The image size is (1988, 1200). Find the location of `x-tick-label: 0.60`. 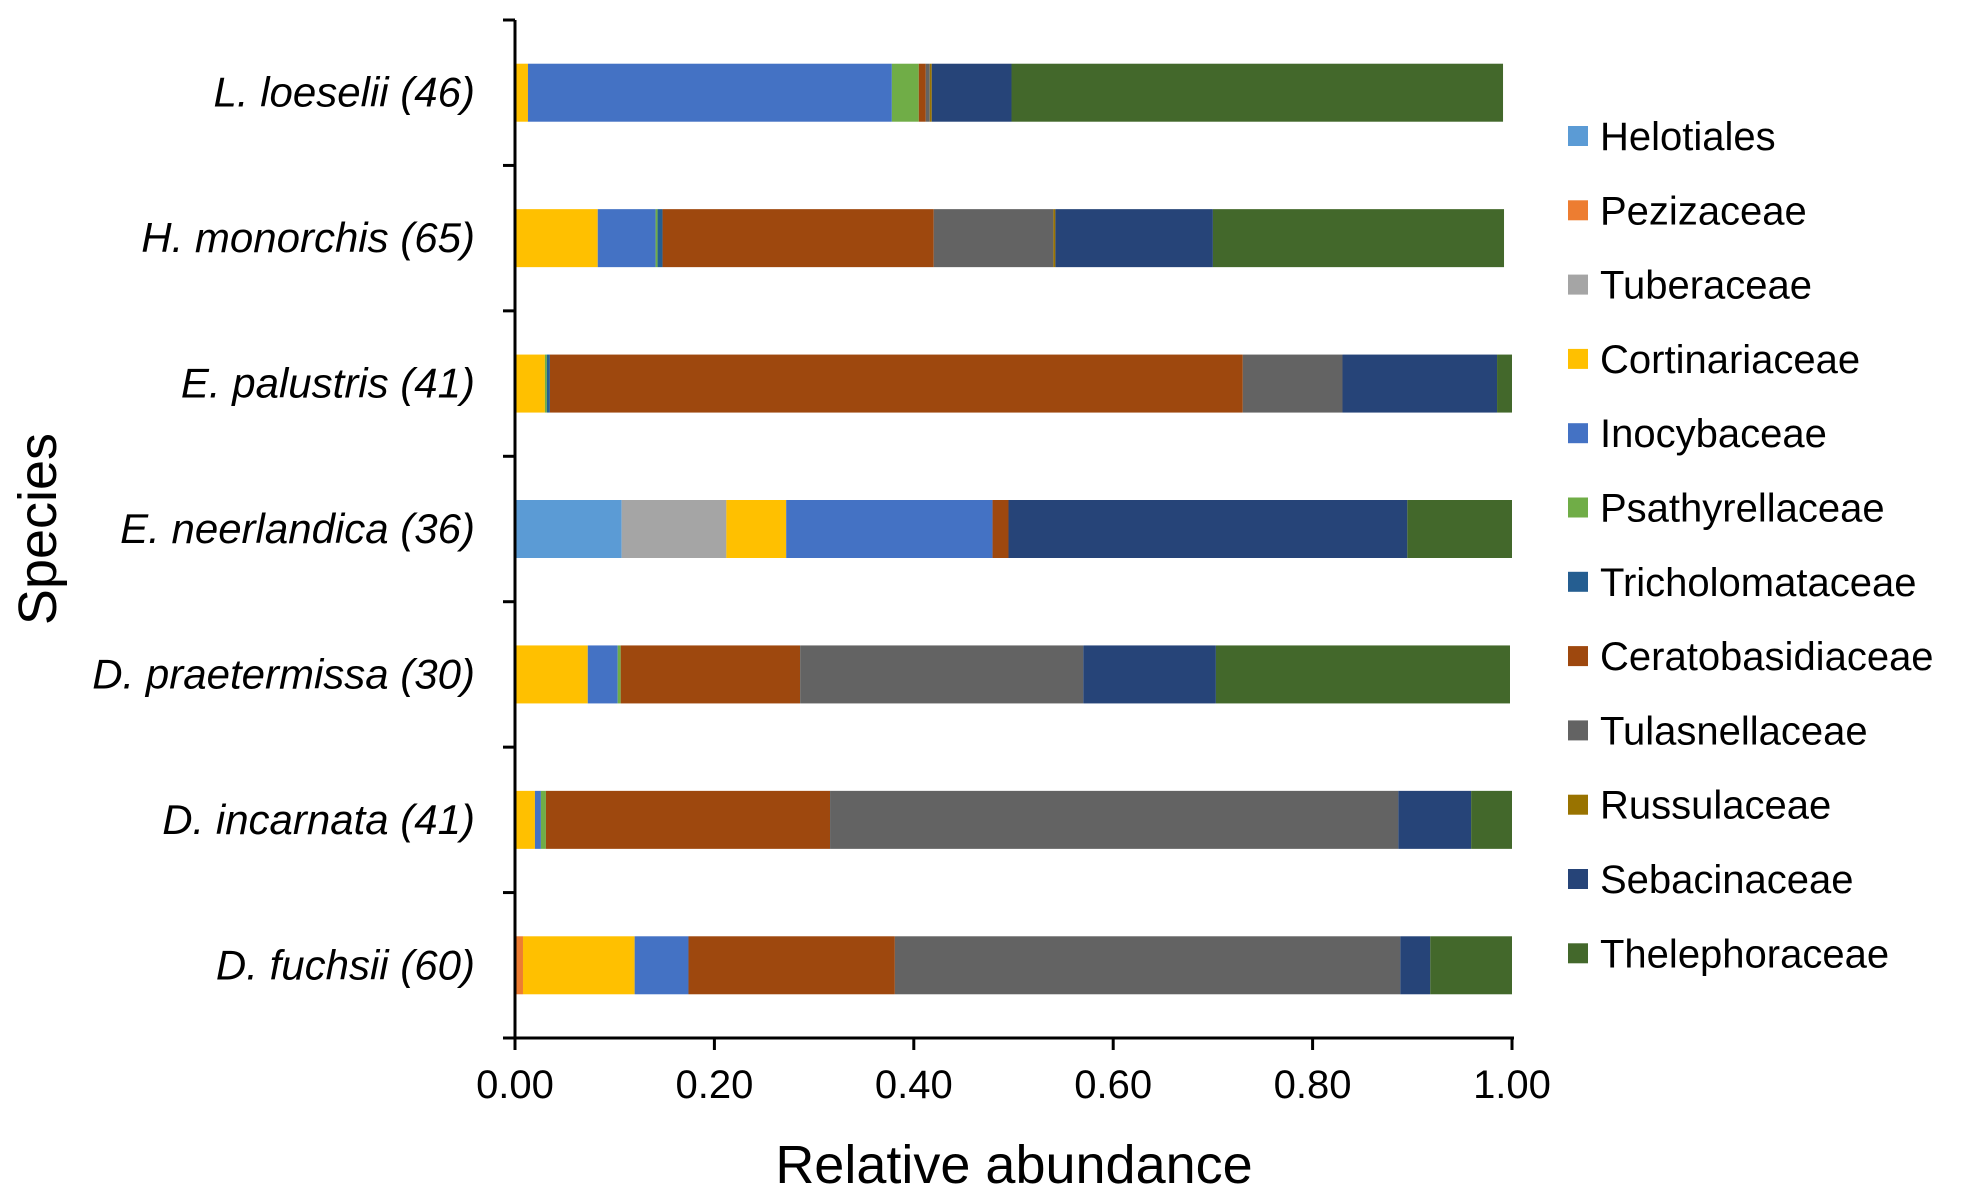

x-tick-label: 0.60 is located at coordinates (1113, 1085).